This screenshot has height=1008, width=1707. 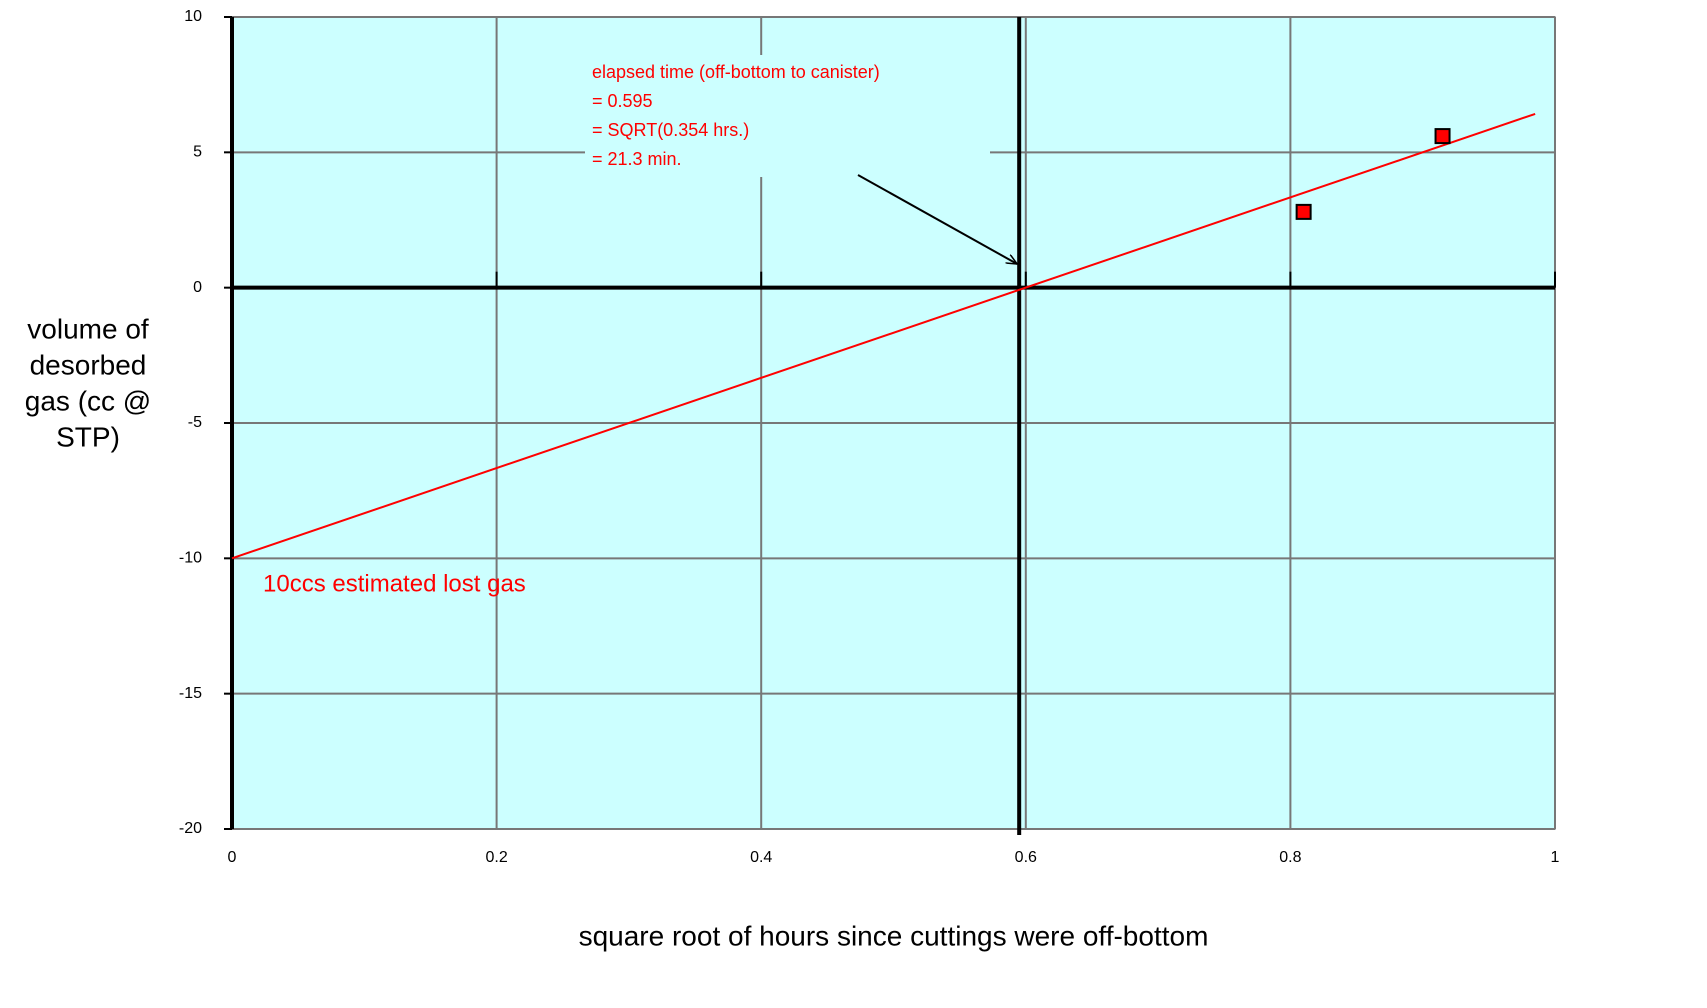 I want to click on y-axis-label: desorbed, so click(x=88, y=364).